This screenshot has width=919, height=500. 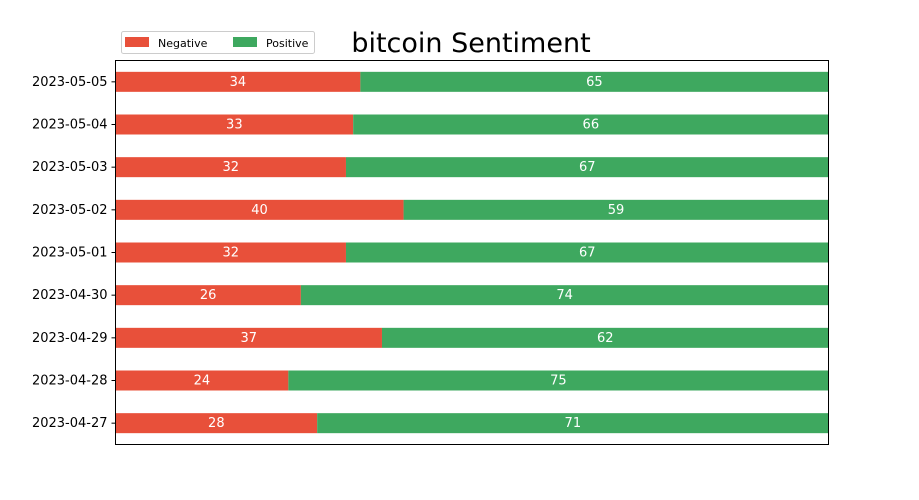 What do you see at coordinates (245, 42) in the screenshot?
I see `legend-swatch-positive` at bounding box center [245, 42].